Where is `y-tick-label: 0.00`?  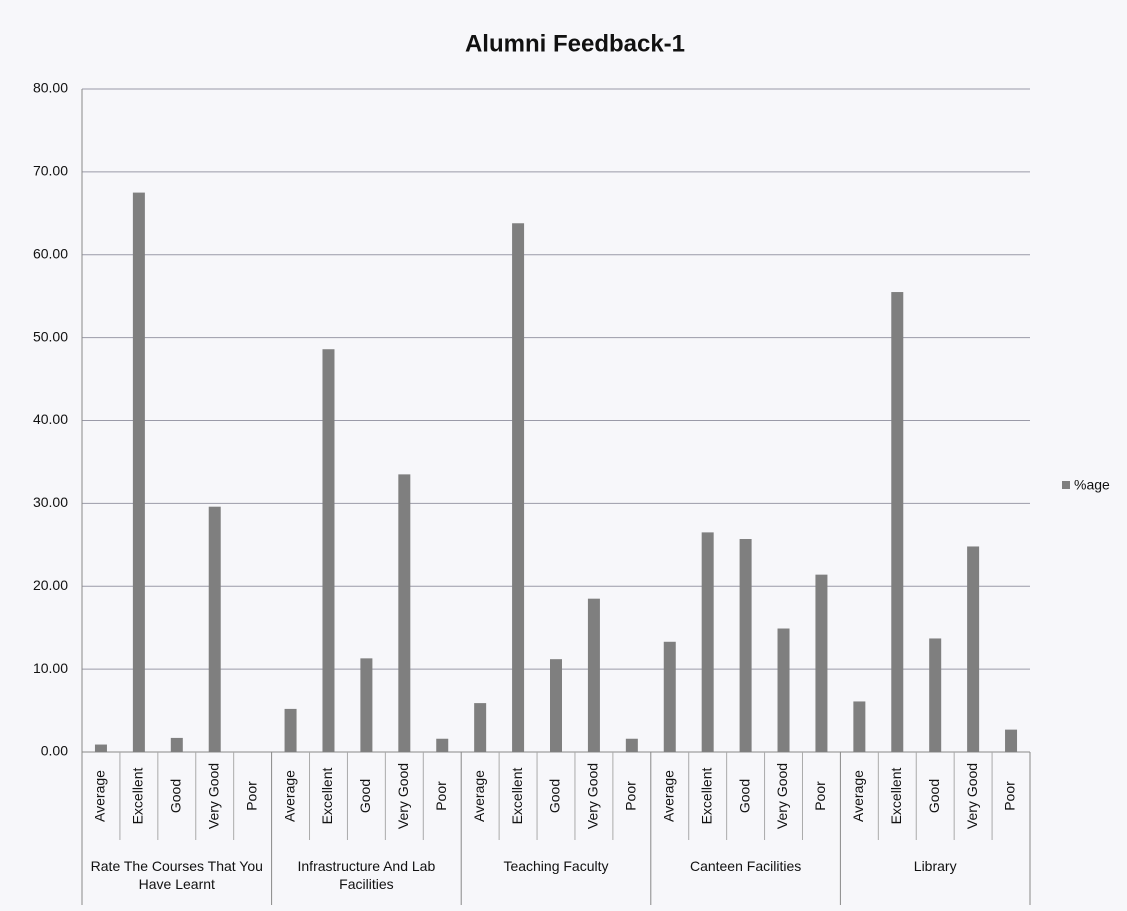 y-tick-label: 0.00 is located at coordinates (54, 751).